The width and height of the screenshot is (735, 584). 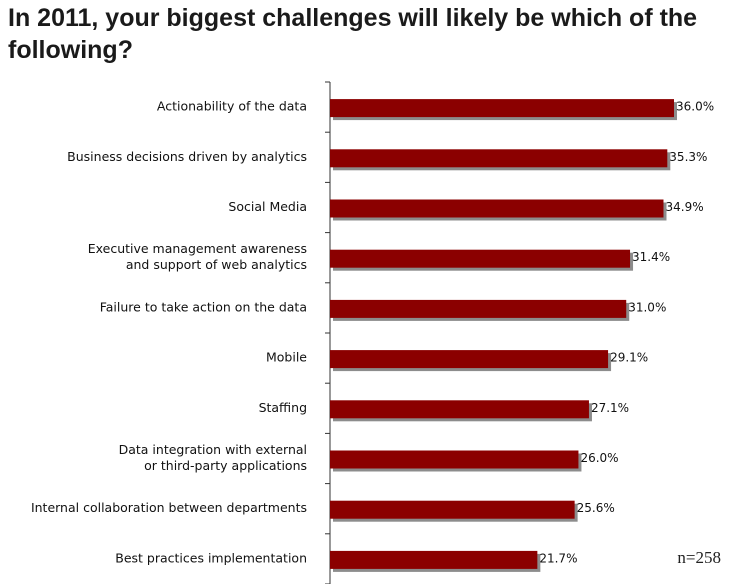 I want to click on category-label: Best practices implementation, so click(x=211, y=557).